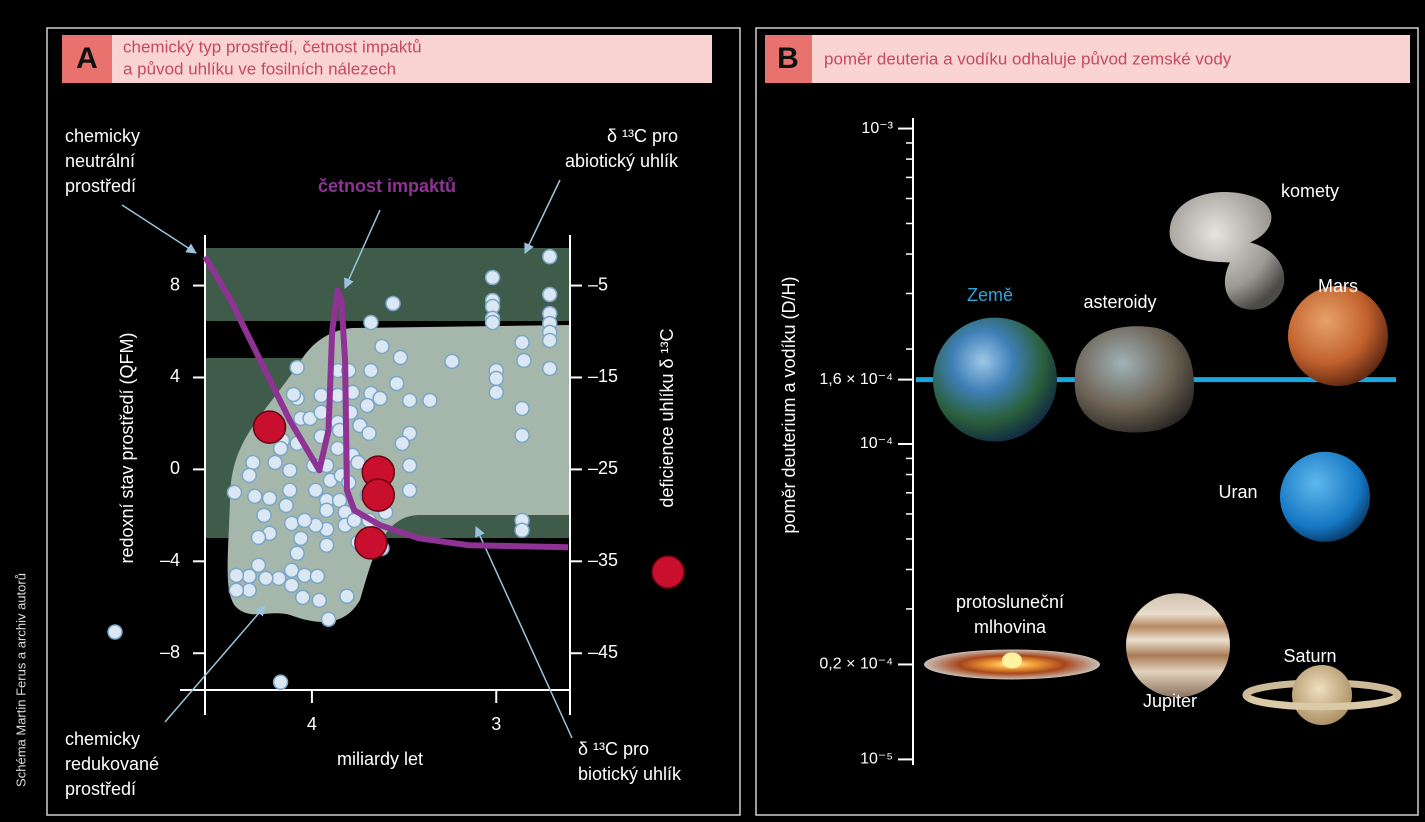 This screenshot has height=822, width=1425. I want to click on y-axis-label: redoxní stav prostředí (QFM), so click(127, 447).